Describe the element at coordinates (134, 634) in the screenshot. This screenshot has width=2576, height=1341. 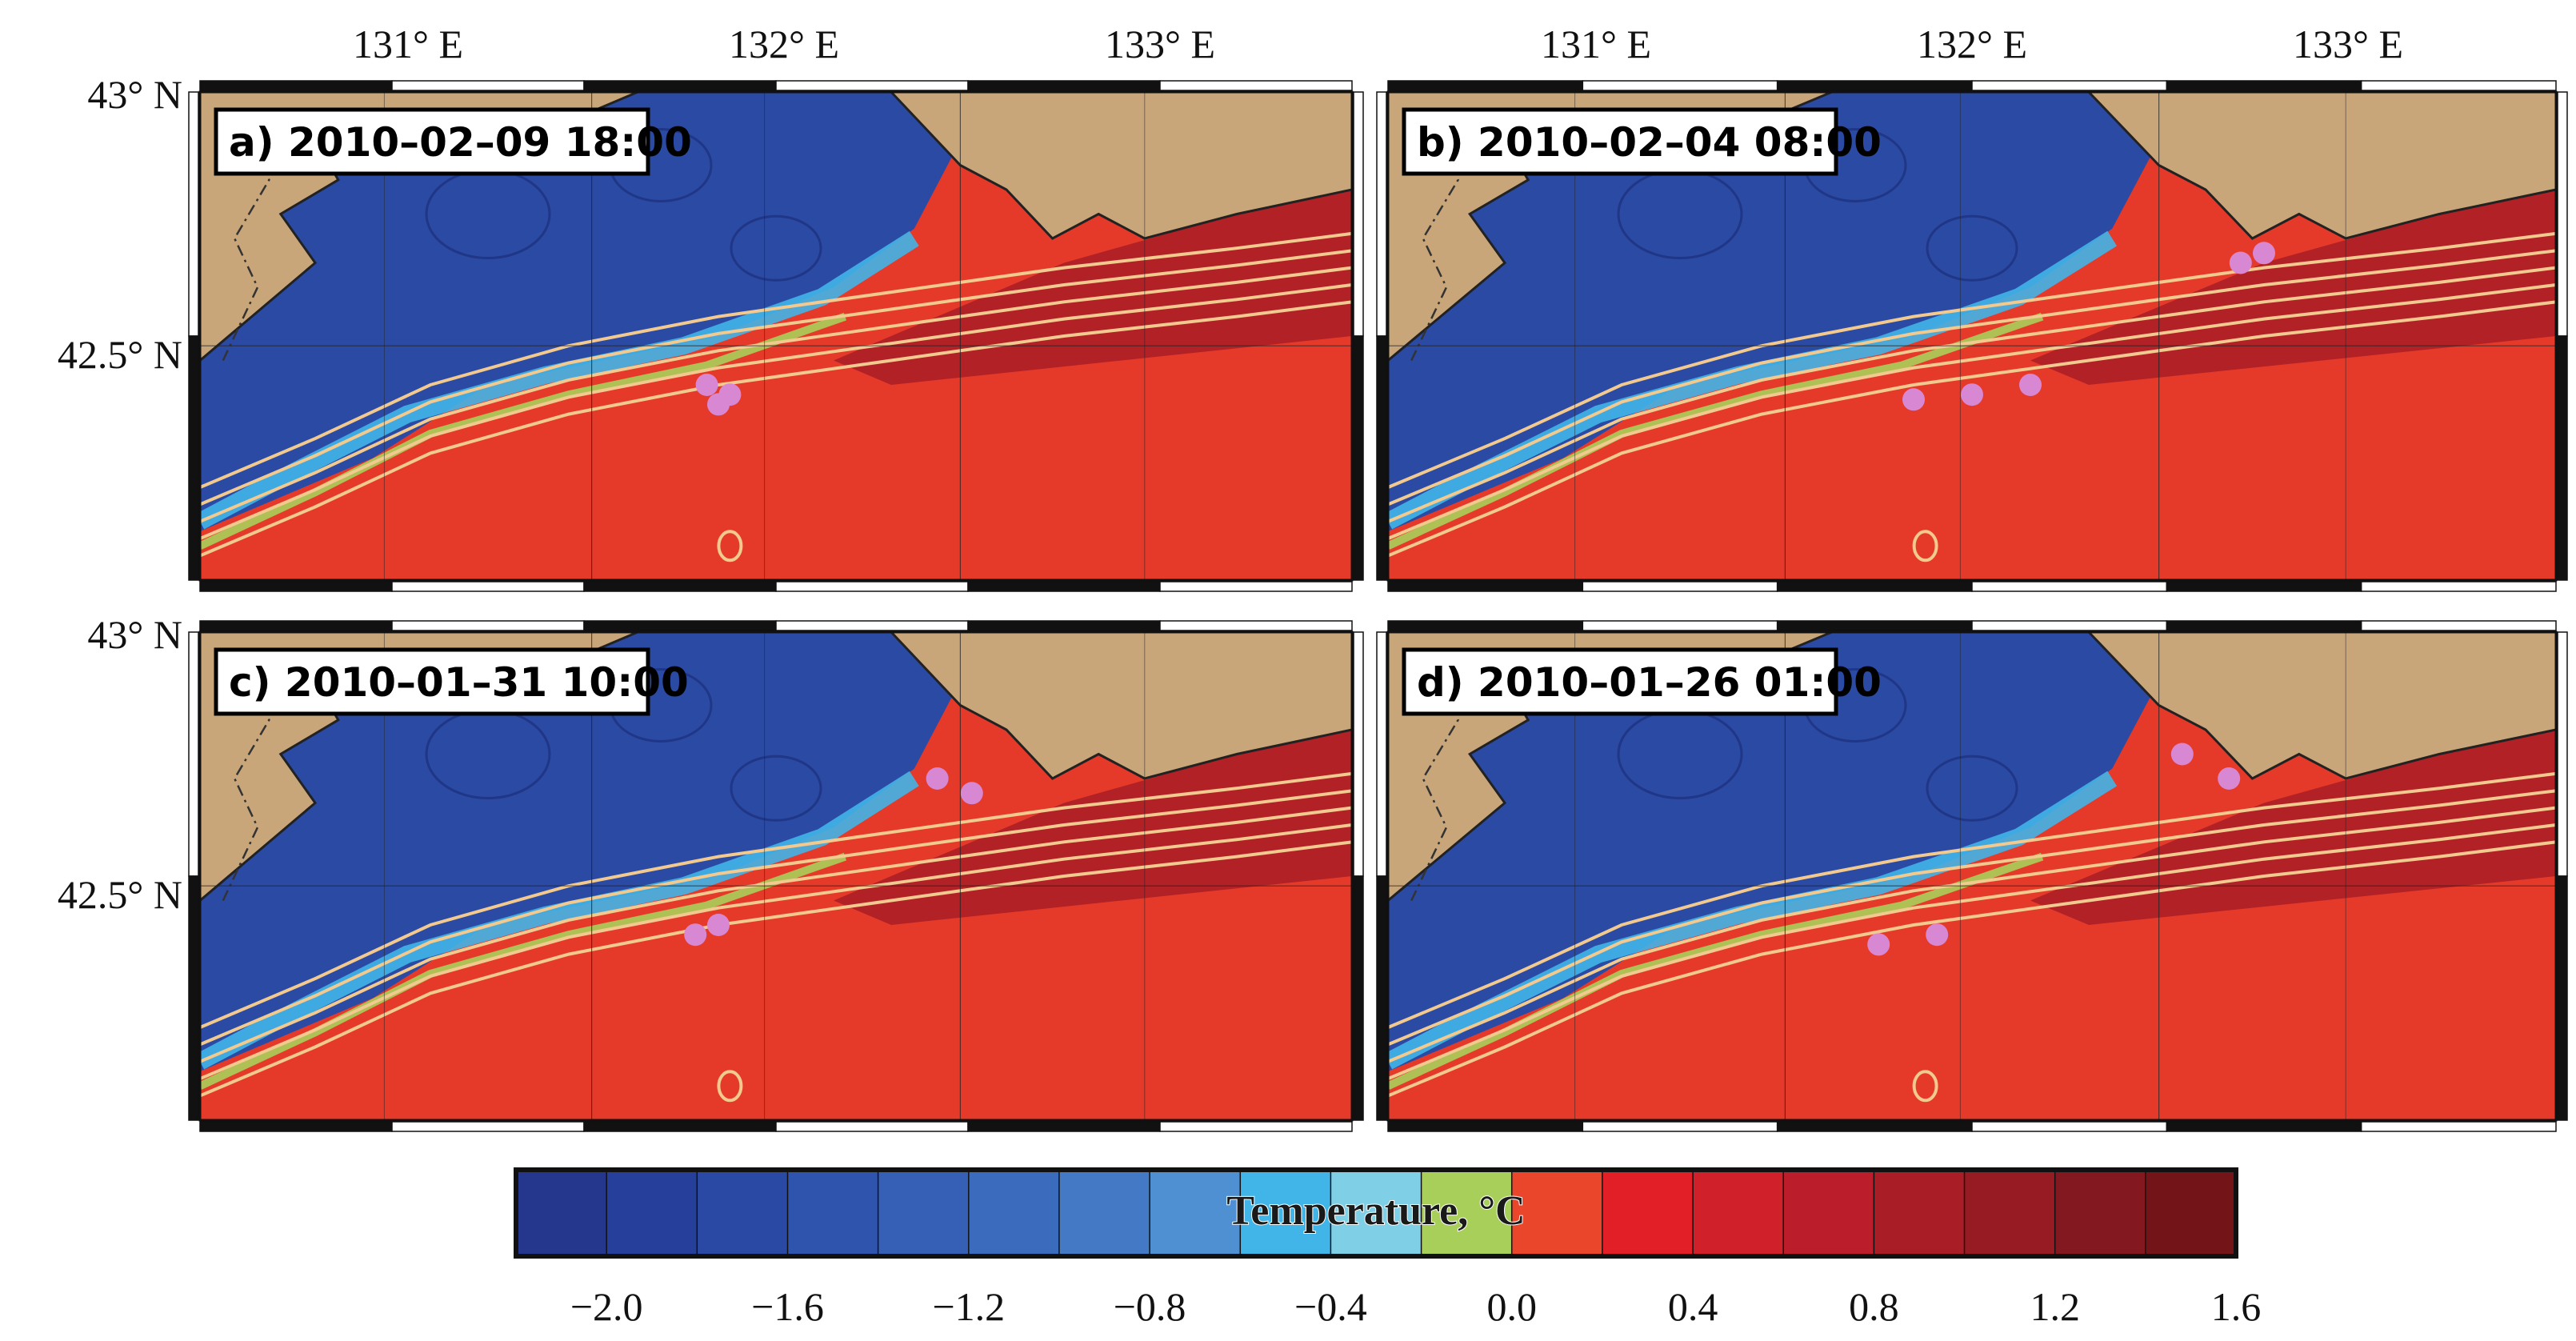
I see `lat-label-43-bottom: 43° N` at that location.